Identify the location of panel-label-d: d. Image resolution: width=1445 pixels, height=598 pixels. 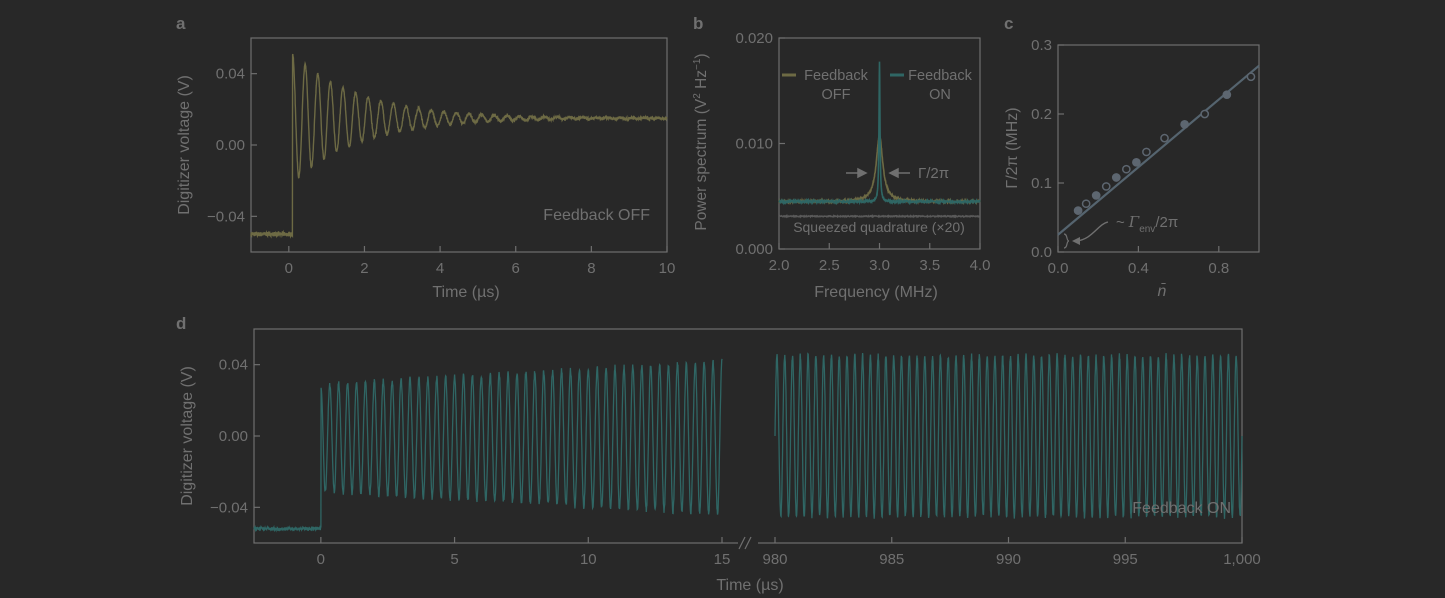
(181, 323).